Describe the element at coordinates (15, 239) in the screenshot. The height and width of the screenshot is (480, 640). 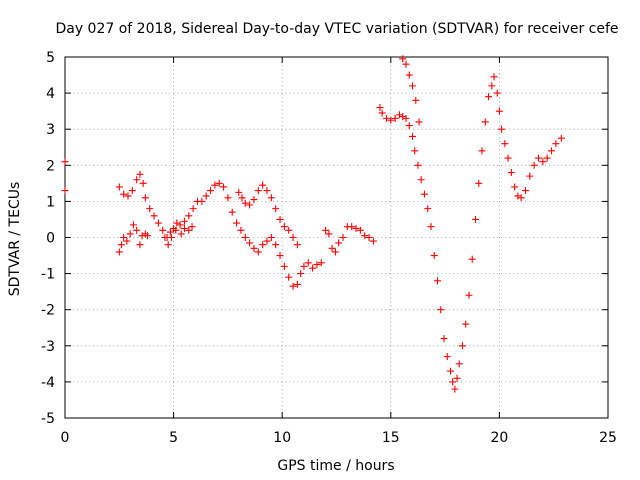
I see `y-axis-label: SDTVAR / TECUs` at that location.